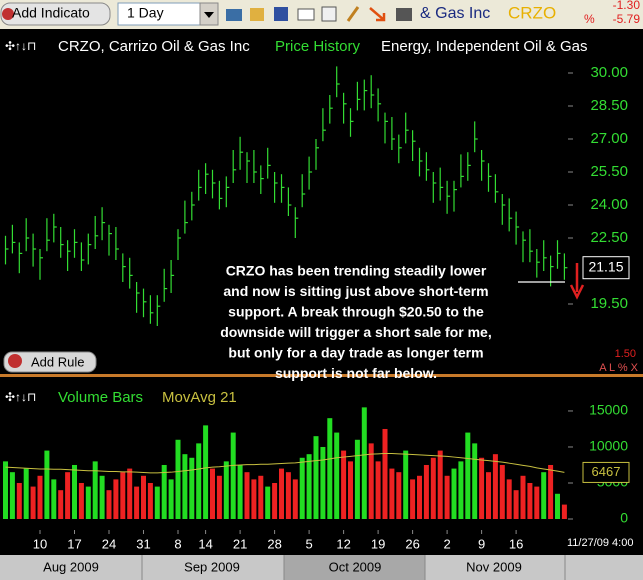  What do you see at coordinates (609, 171) in the screenshot?
I see `y-tick-label: 25.50` at bounding box center [609, 171].